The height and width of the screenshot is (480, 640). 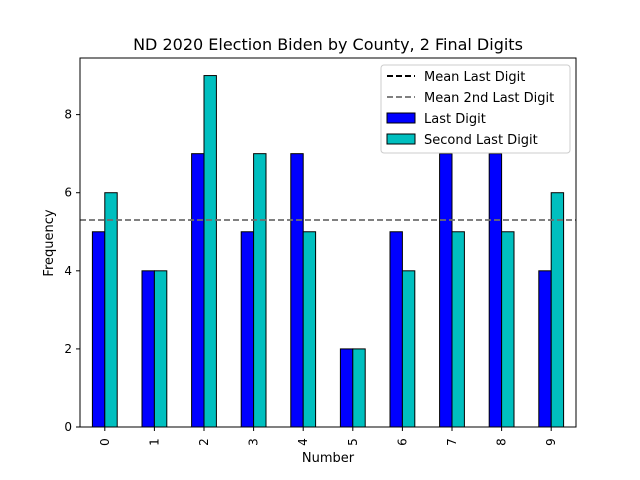 I want to click on x-tick-label-7: 7, so click(x=452, y=442).